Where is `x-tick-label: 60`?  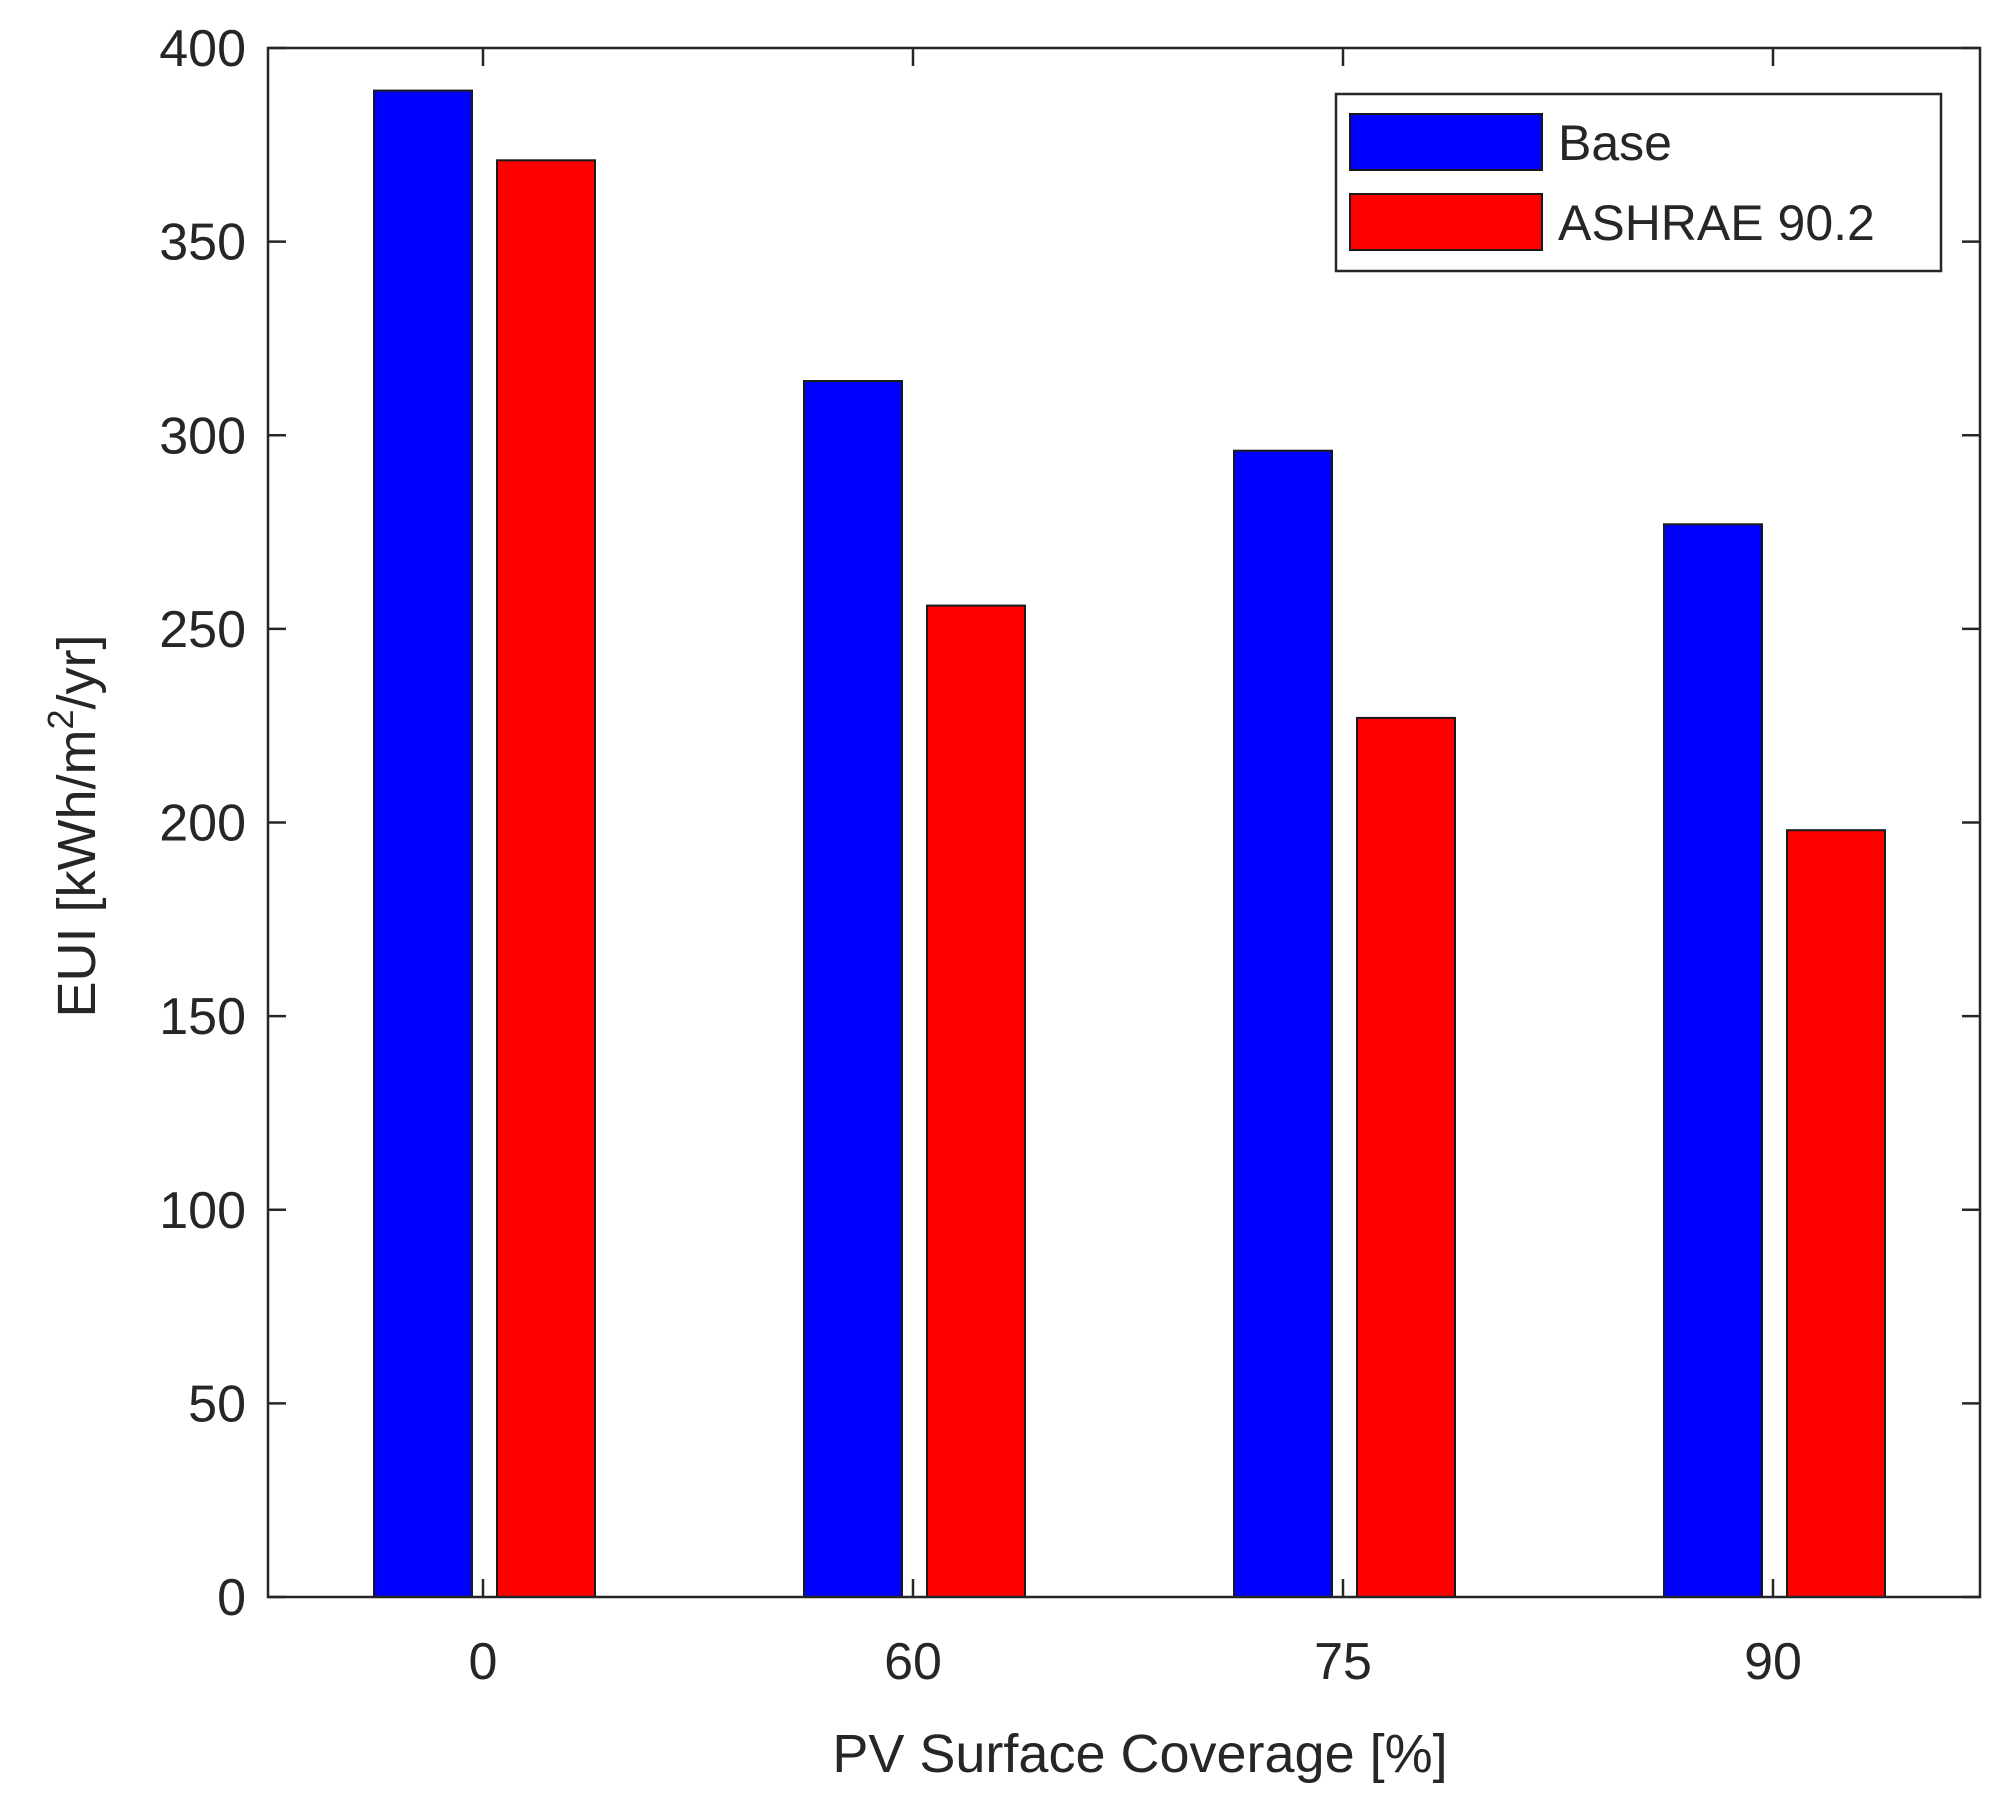 x-tick-label: 60 is located at coordinates (913, 1662).